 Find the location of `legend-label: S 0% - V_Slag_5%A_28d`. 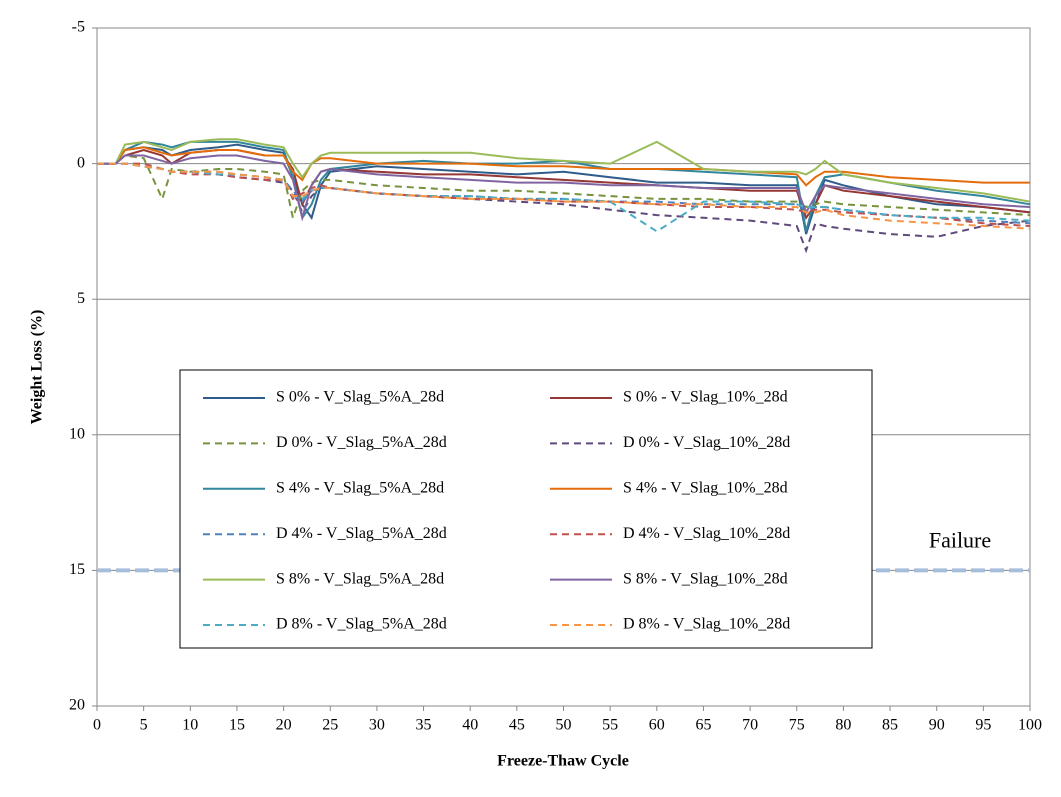

legend-label: S 0% - V_Slag_5%A_28d is located at coordinates (360, 397).